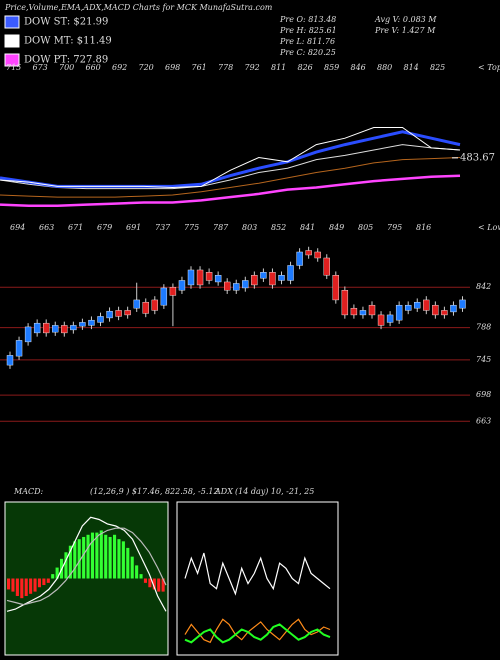 The width and height of the screenshot is (500, 660). What do you see at coordinates (307, 227) in the screenshot?
I see `low-label: 841` at bounding box center [307, 227].